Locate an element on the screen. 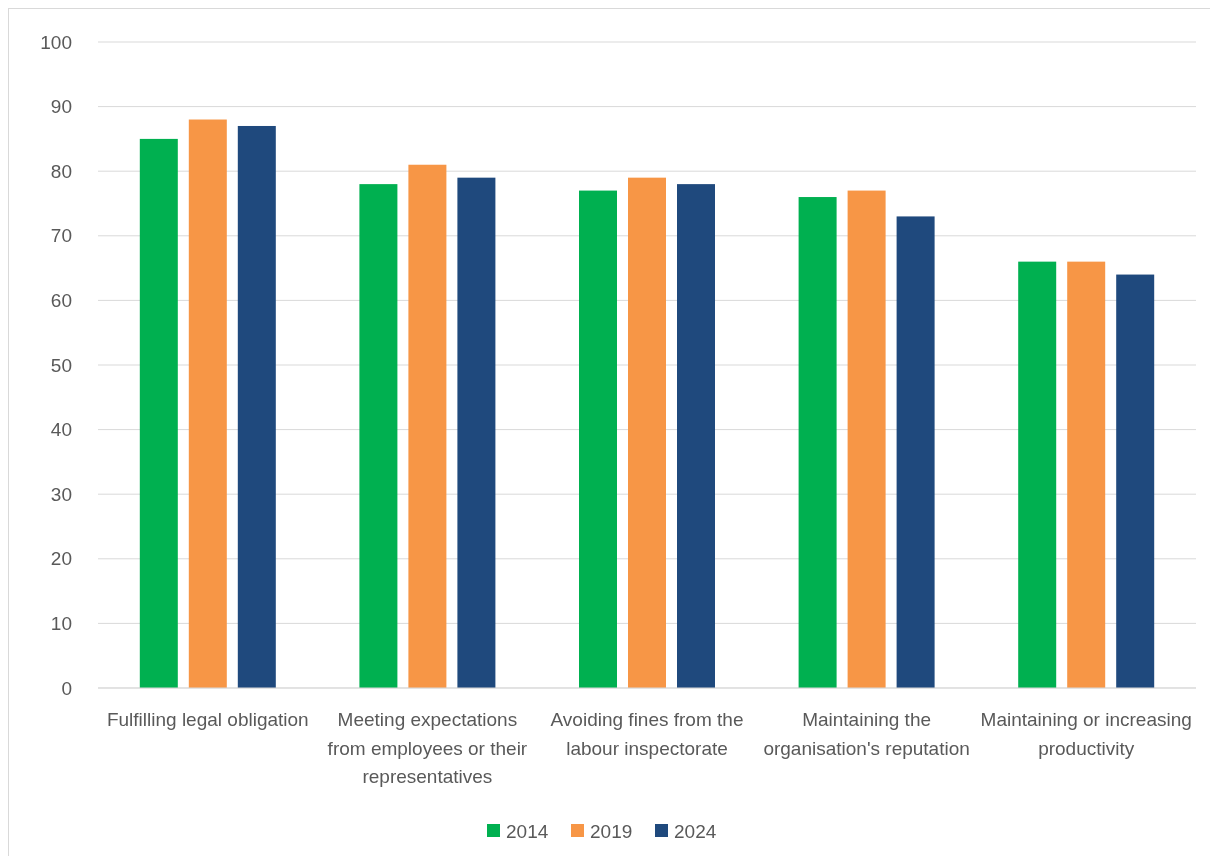 The image size is (1210, 856). x-tick-label: Maintaining the organisation's reputation is located at coordinates (866, 734).